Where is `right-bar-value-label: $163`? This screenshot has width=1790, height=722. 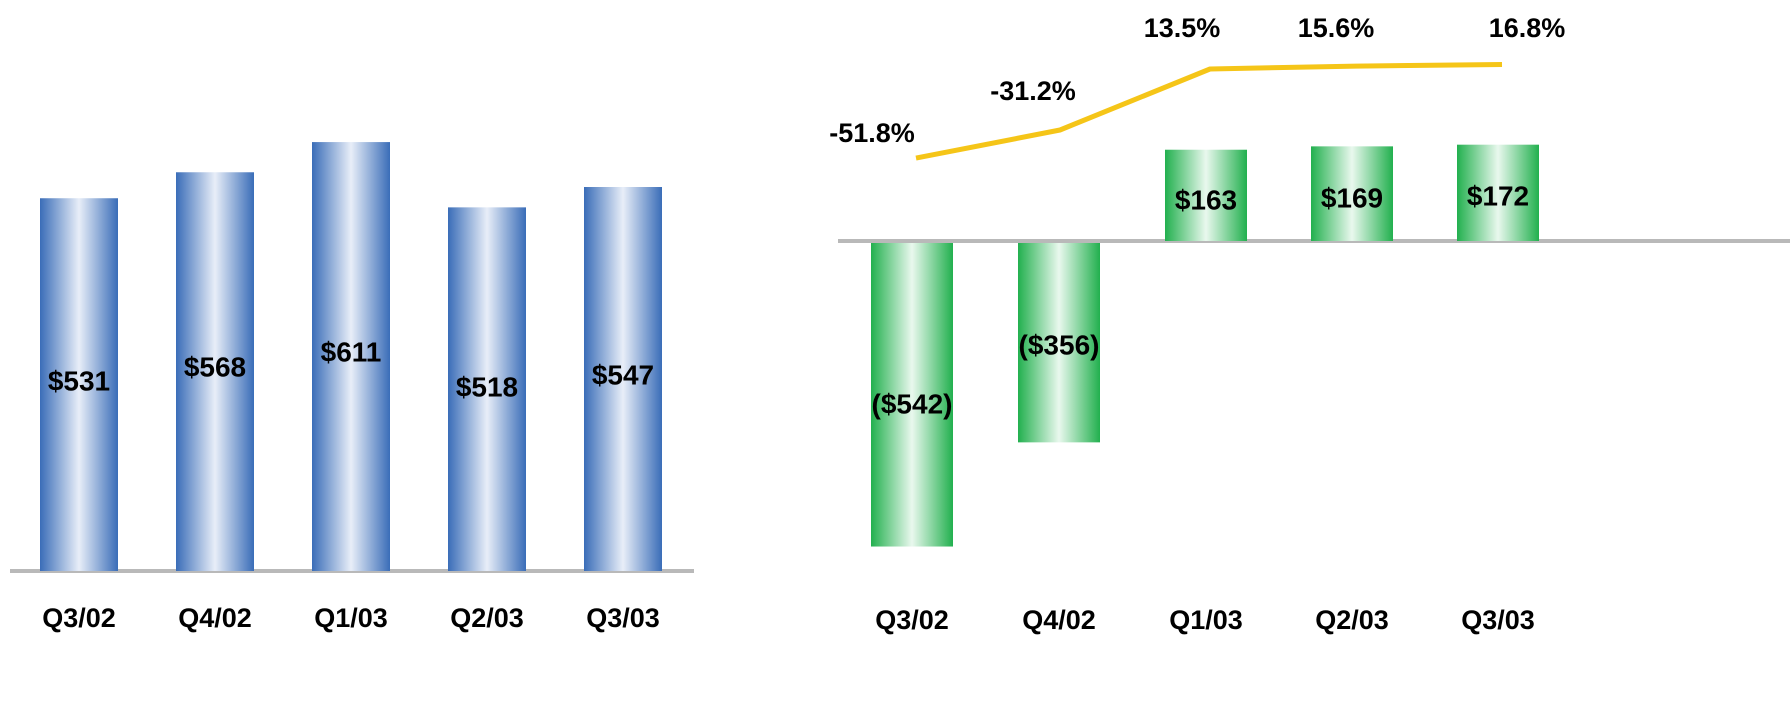
right-bar-value-label: $163 is located at coordinates (1206, 199).